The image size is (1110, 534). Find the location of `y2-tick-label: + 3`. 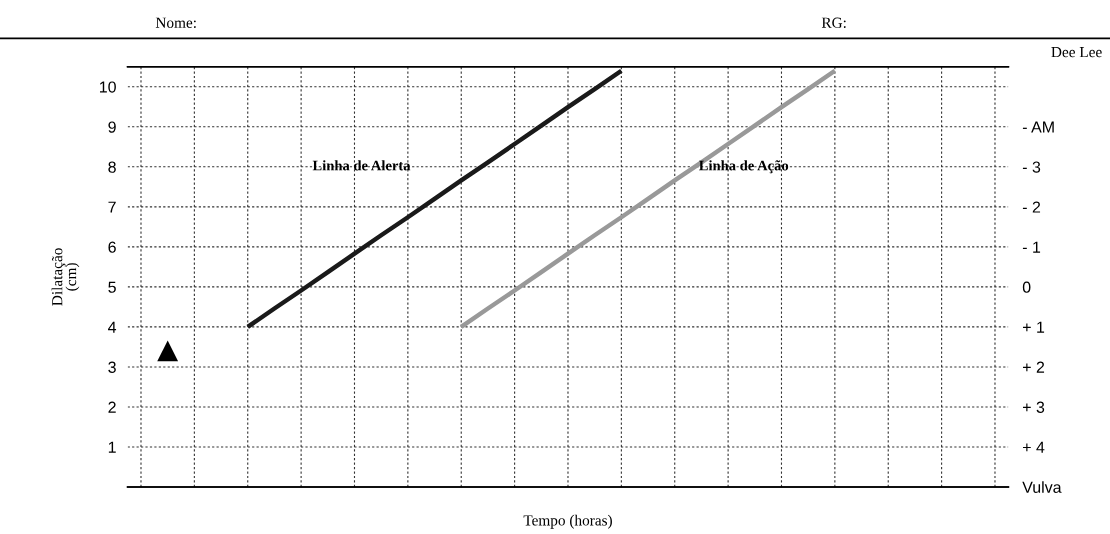

y2-tick-label: + 3 is located at coordinates (1033, 407).